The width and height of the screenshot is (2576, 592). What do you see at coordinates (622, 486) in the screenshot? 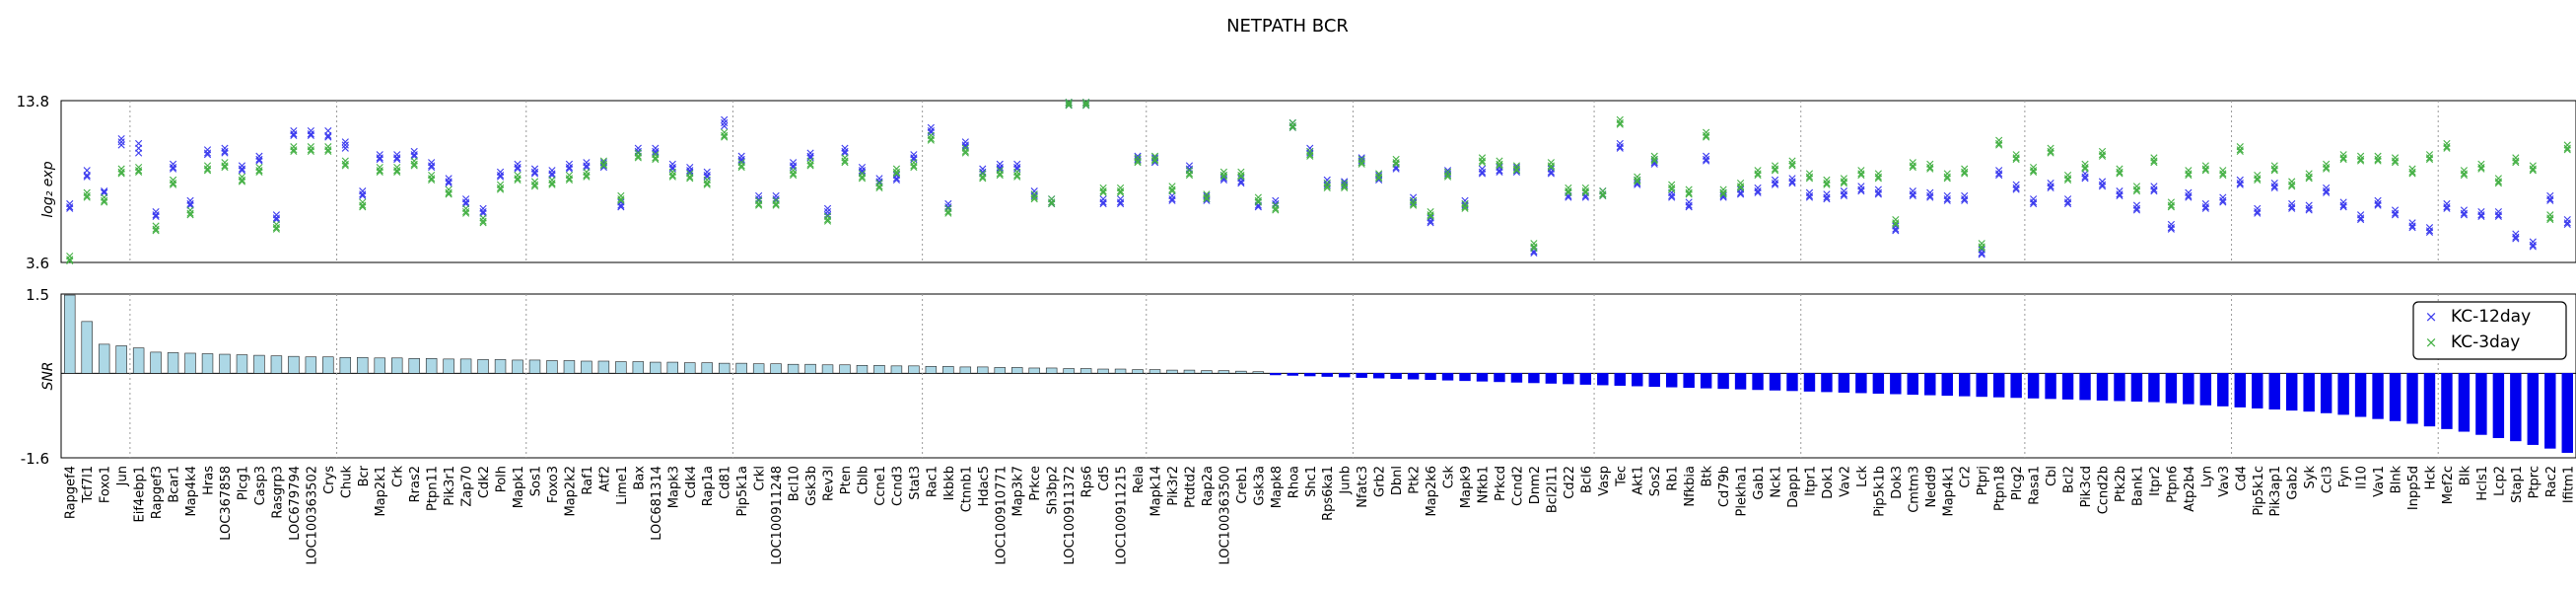
I see `x-tick-label: Lime1` at bounding box center [622, 486].